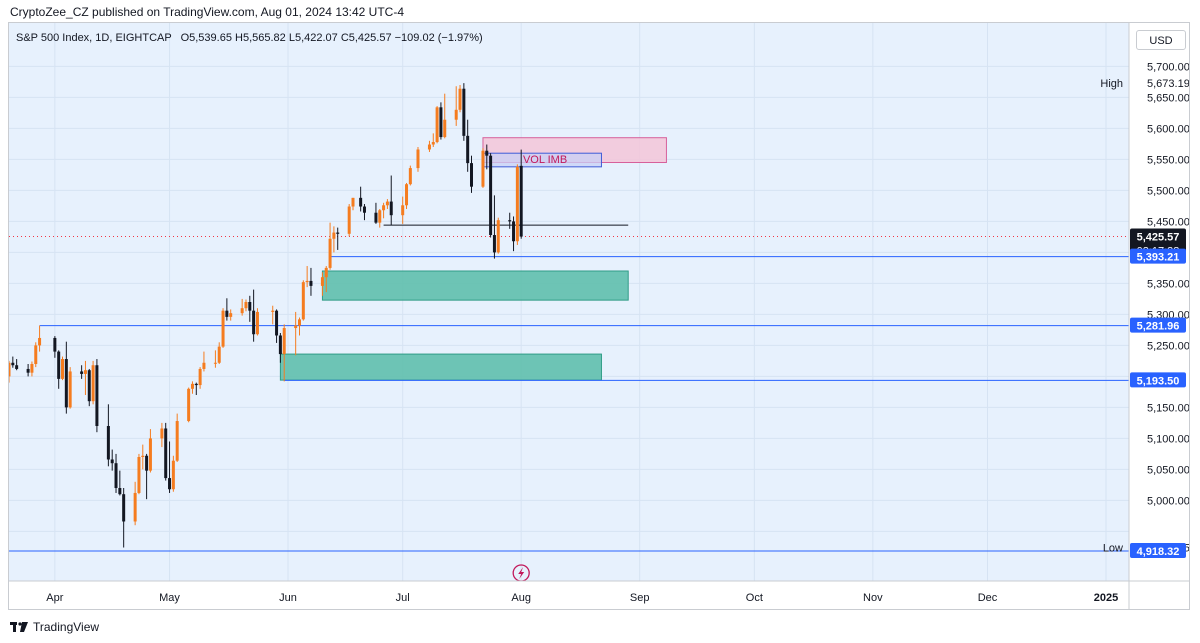  Describe the element at coordinates (569, 595) in the screenshot. I see `time-axis-panel` at that location.